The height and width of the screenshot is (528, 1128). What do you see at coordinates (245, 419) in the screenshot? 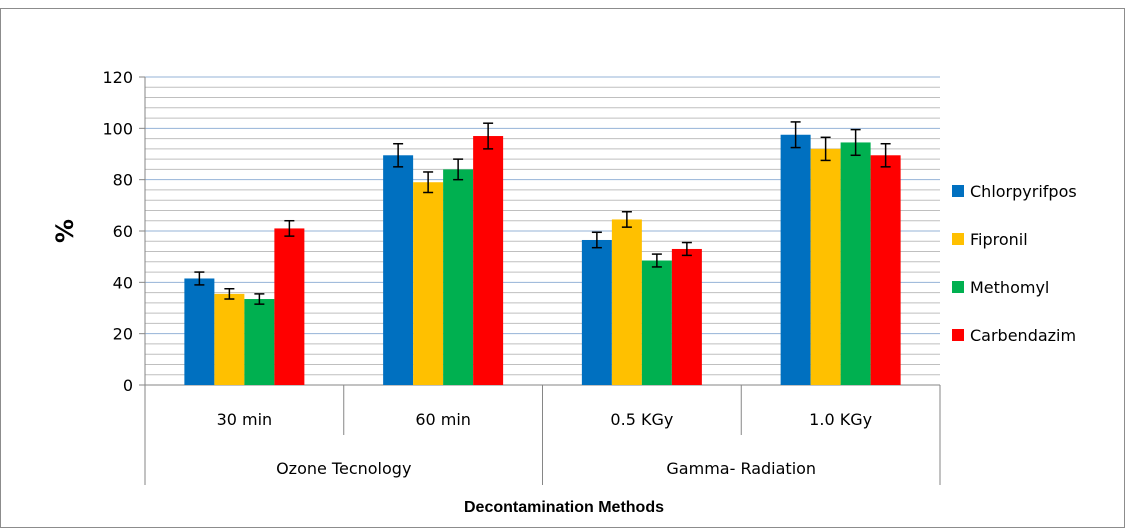
I see `x-category-label: 30 min` at bounding box center [245, 419].